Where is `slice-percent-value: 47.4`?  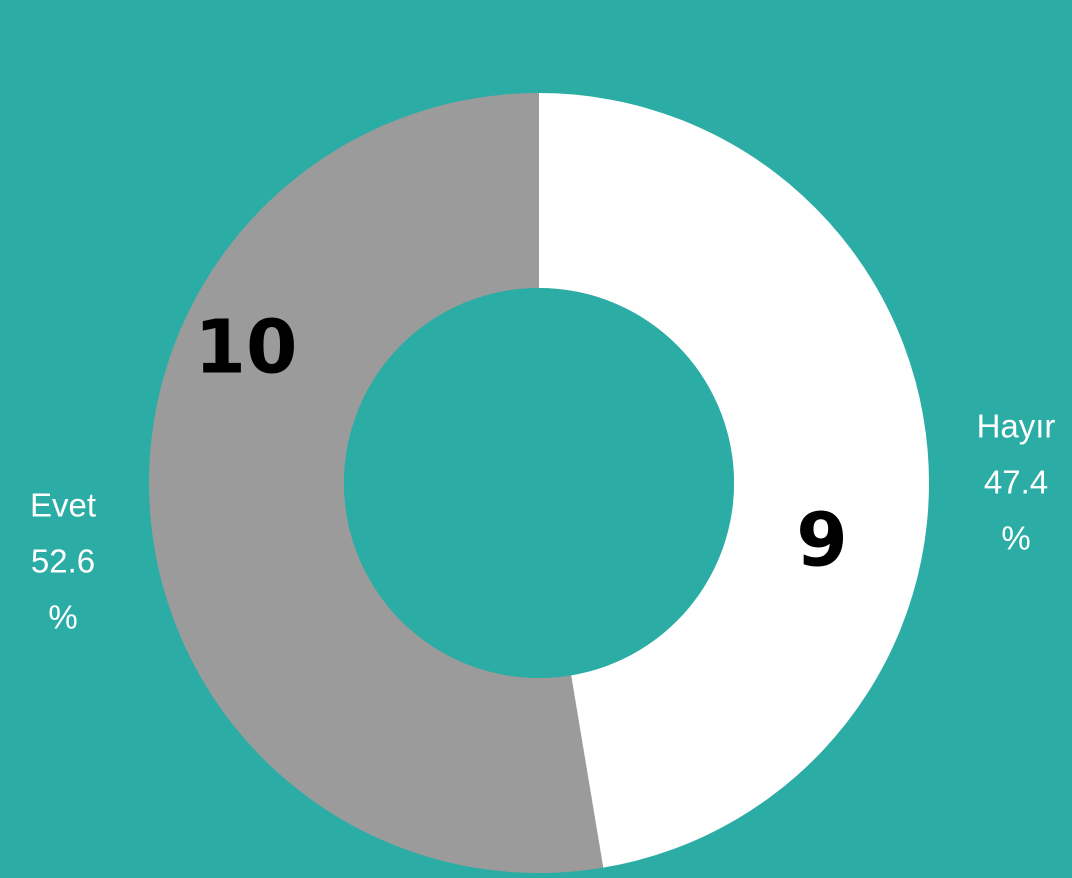
slice-percent-value: 47.4 is located at coordinates (1016, 482).